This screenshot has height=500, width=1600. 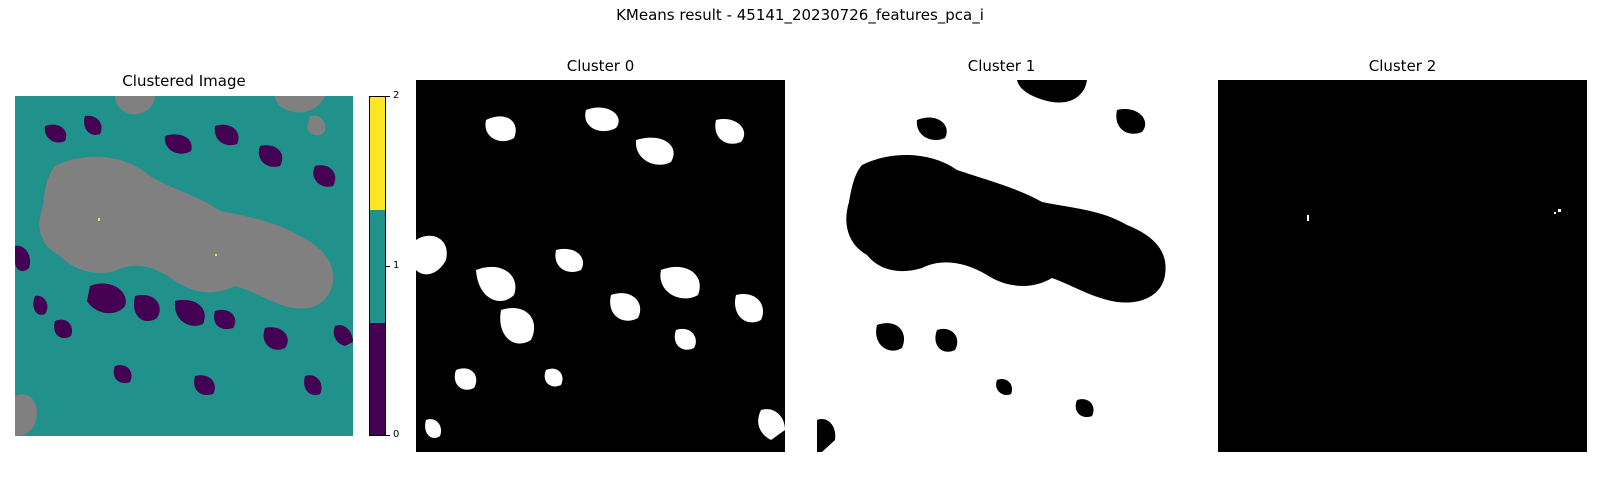 I want to click on clustered-image-title: Clustered Image, so click(x=184, y=81).